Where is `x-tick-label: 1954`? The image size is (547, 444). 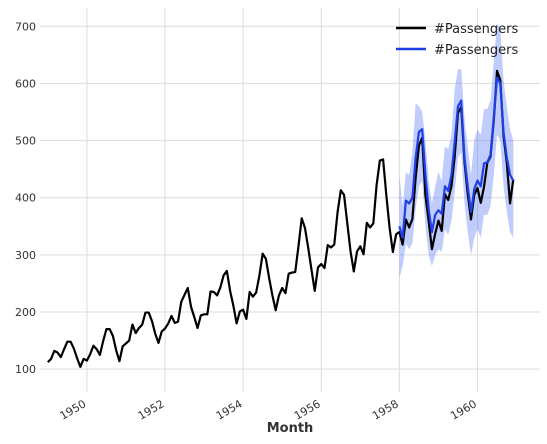
x-tick-label: 1954 is located at coordinates (229, 409).